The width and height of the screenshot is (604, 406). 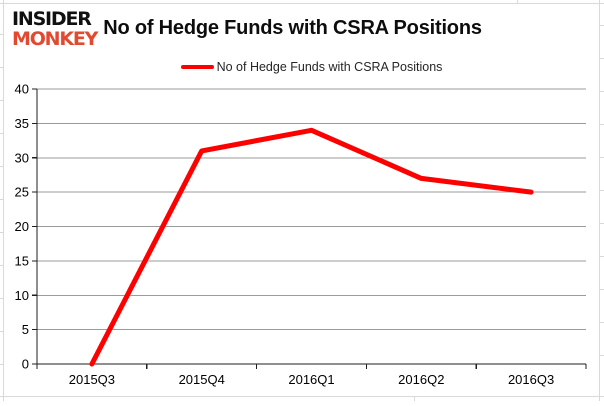 What do you see at coordinates (197, 67) in the screenshot?
I see `legend-line-swatch` at bounding box center [197, 67].